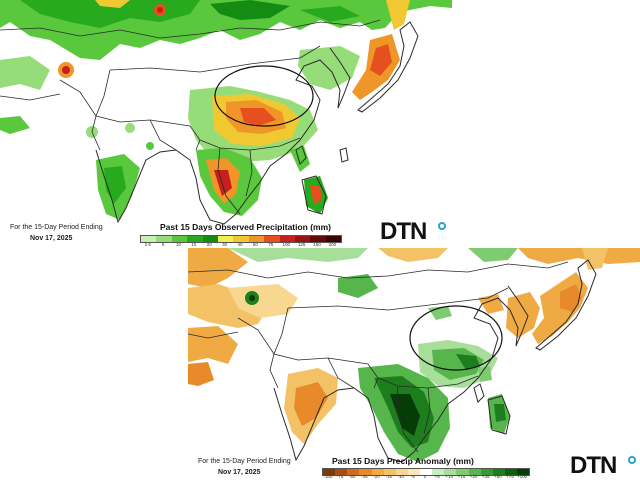 The height and width of the screenshot is (480, 640). I want to click on bottom-dtn-logo: DTN, so click(593, 465).